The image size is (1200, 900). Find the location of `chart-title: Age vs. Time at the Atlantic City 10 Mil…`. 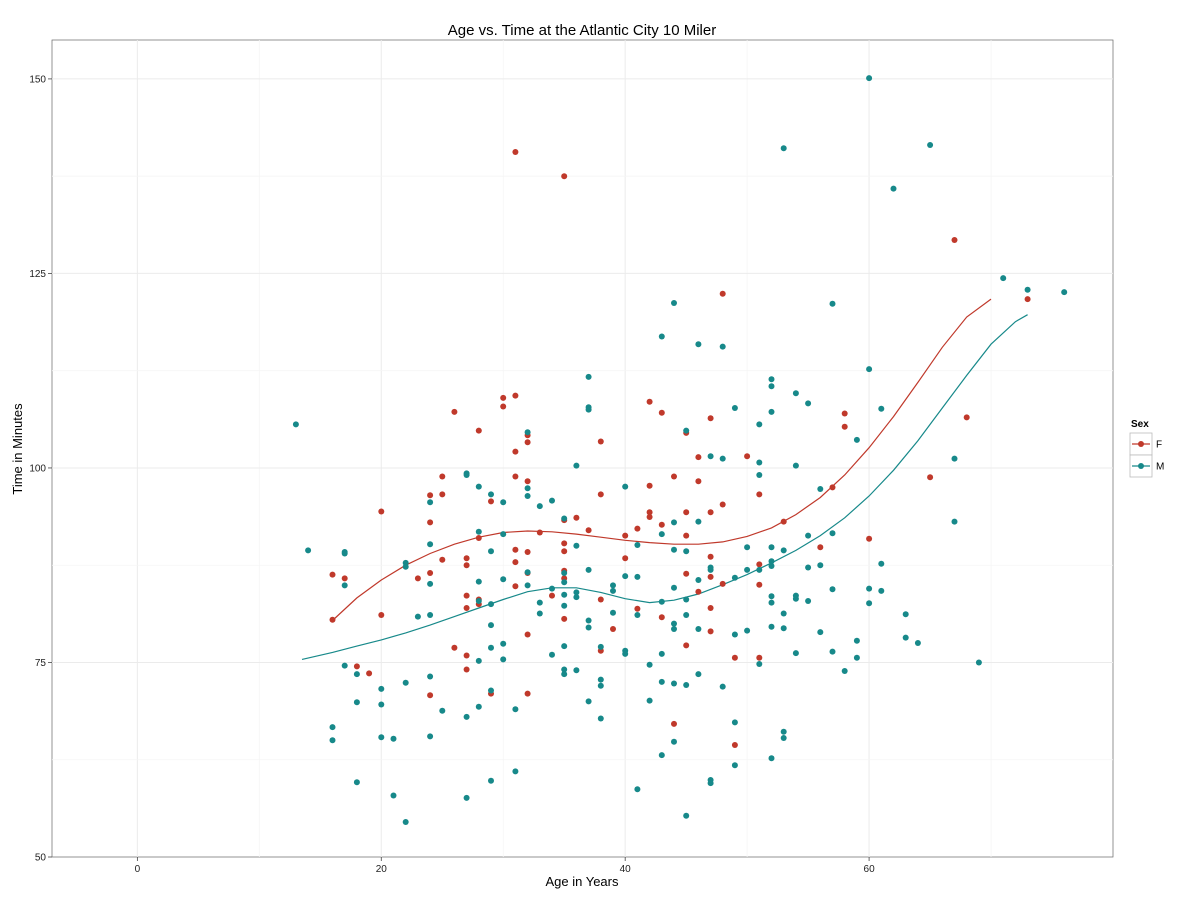

chart-title: Age vs. Time at the Atlantic City 10 Mil… is located at coordinates (582, 30).